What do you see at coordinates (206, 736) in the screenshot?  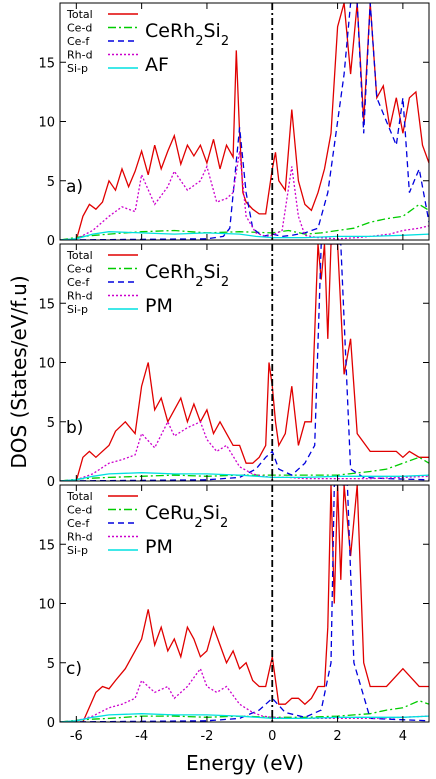 I see `x-tick-label: -2` at bounding box center [206, 736].